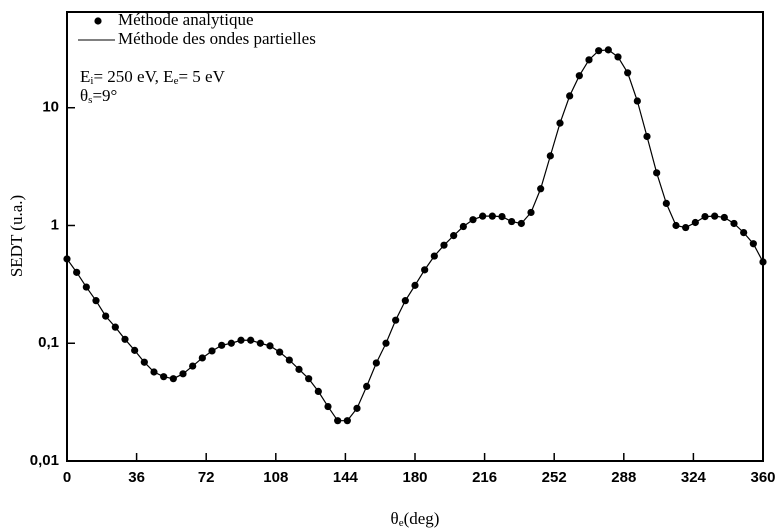 The image size is (777, 531). I want to click on annotation-part: = 250 eV, E, so click(133, 76).